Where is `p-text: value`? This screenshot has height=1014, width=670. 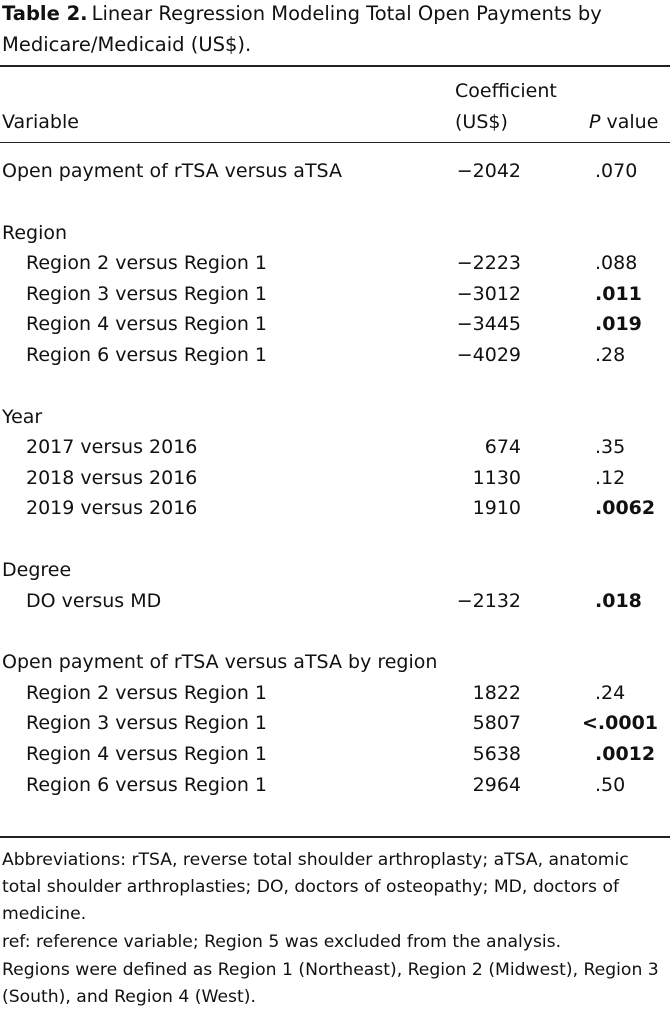
p-text: value is located at coordinates (632, 122).